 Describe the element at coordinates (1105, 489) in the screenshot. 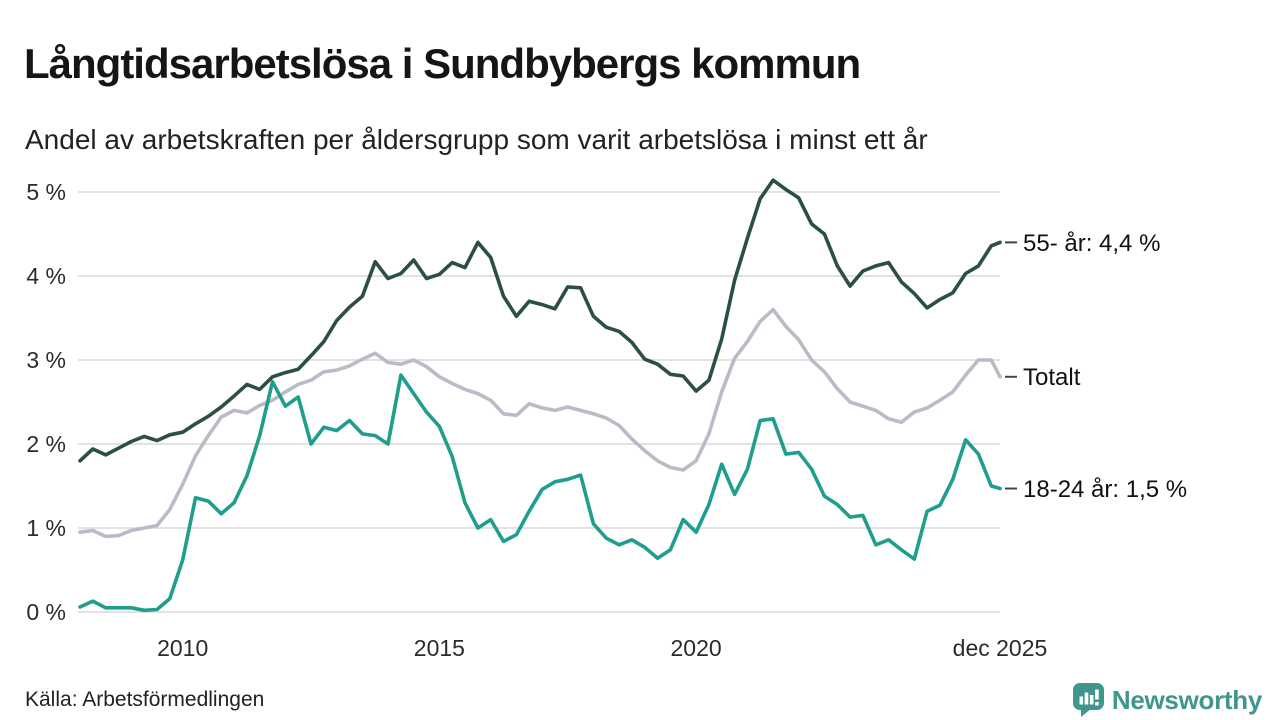

I see `series-end-label-18-24: 18-24 år: 1,5 %` at that location.